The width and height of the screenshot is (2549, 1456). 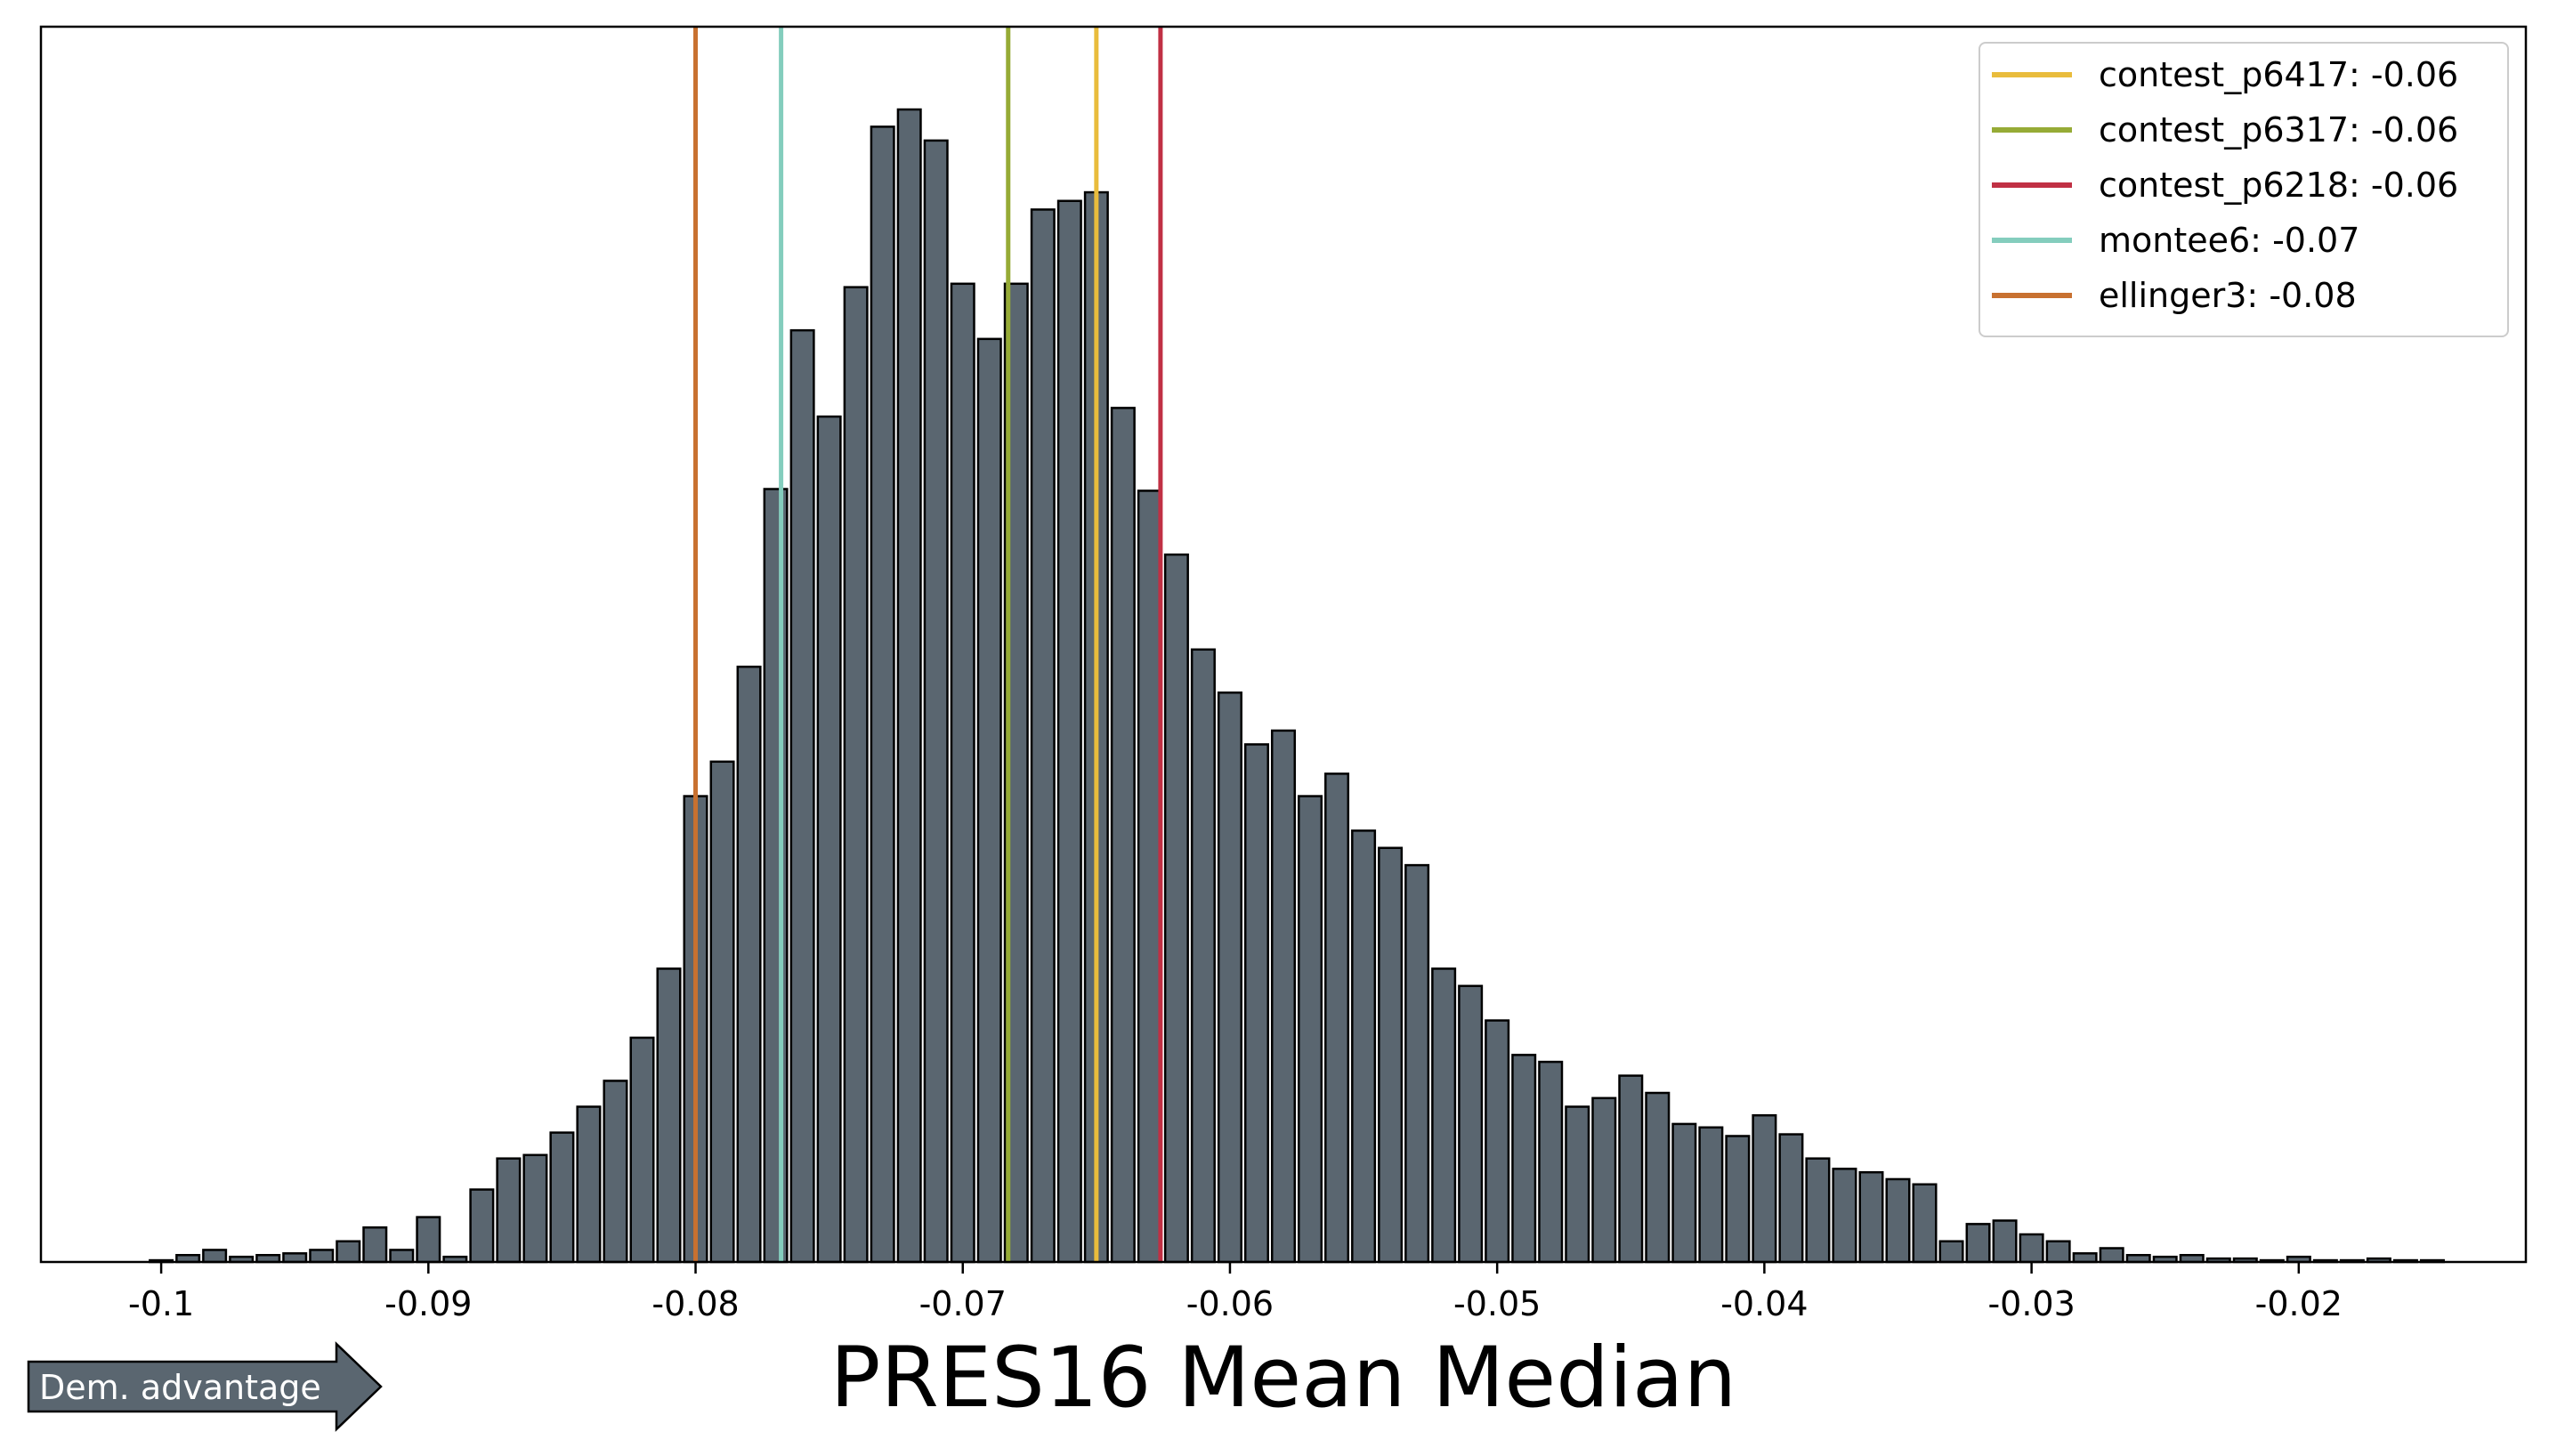 I want to click on legend-entry-label: contest_p6317: -0.06, so click(x=2278, y=130).